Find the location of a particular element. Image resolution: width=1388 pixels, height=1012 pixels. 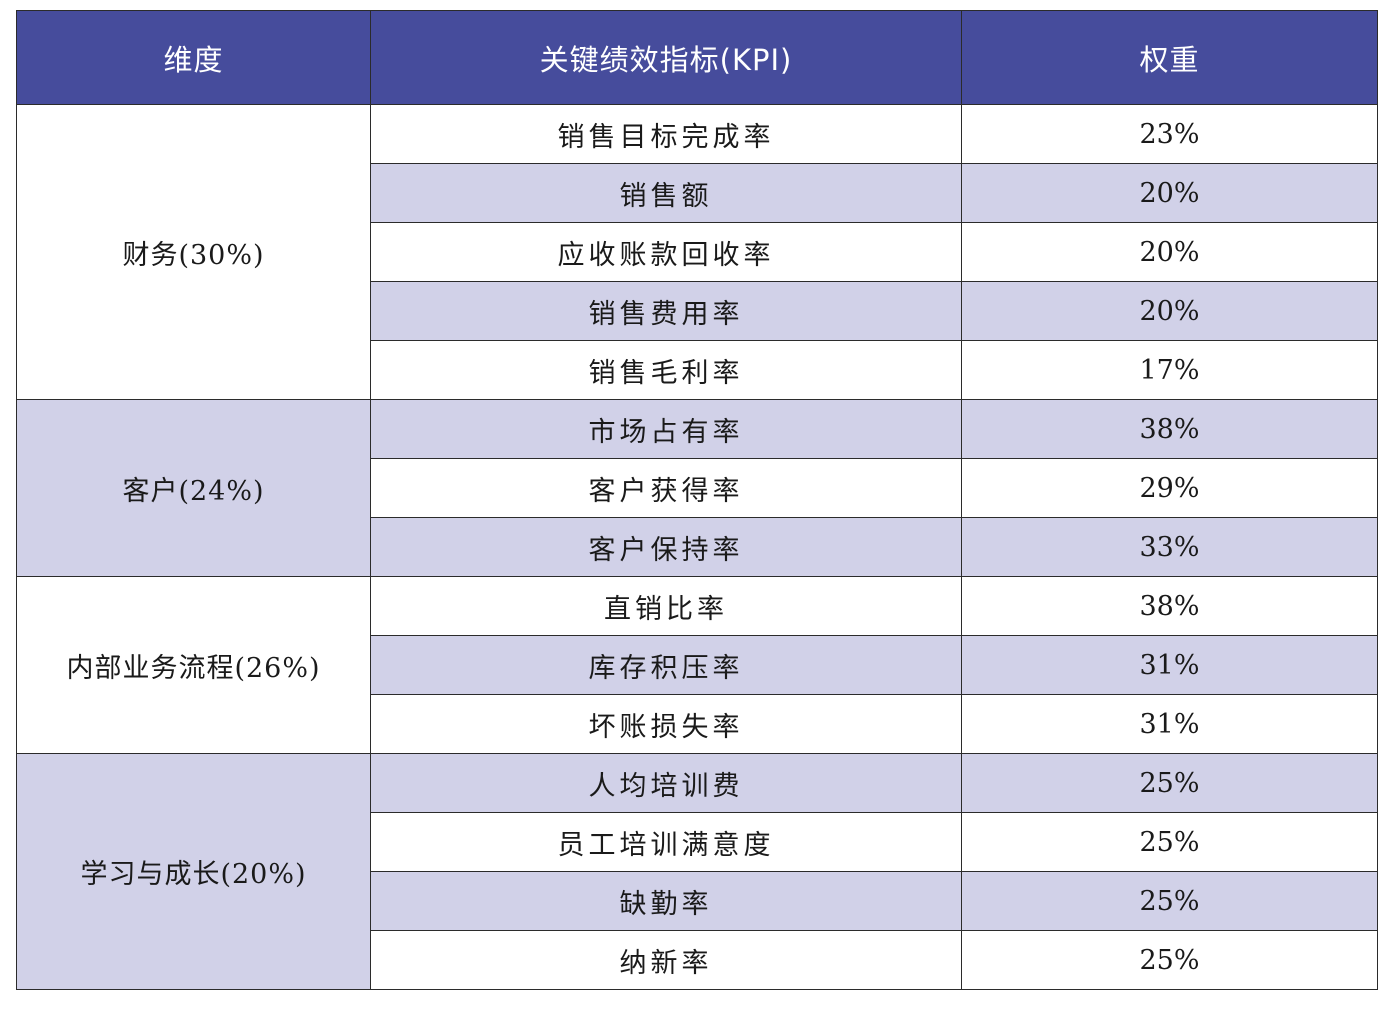

weight-cell: 33% is located at coordinates (1169, 547).